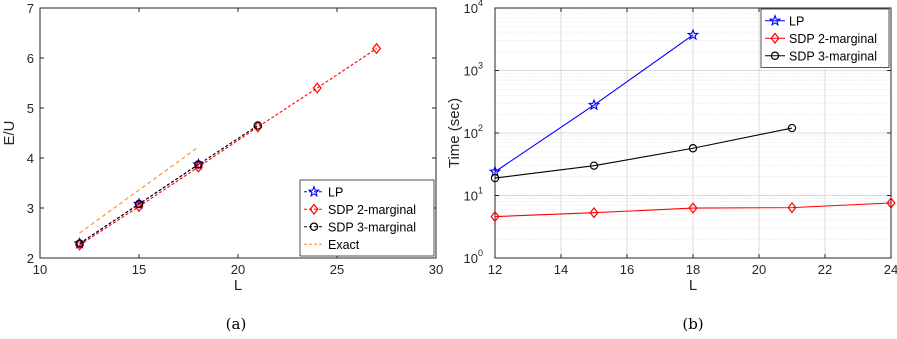 The width and height of the screenshot is (897, 339). I want to click on y-tick-exponent: 3, so click(480, 66).